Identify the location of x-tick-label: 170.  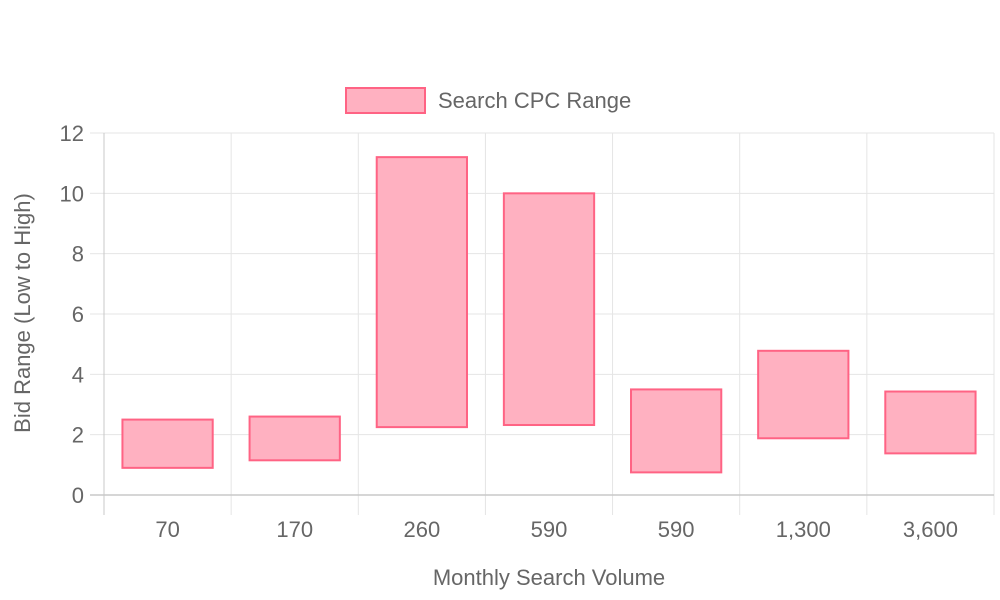
(294, 529).